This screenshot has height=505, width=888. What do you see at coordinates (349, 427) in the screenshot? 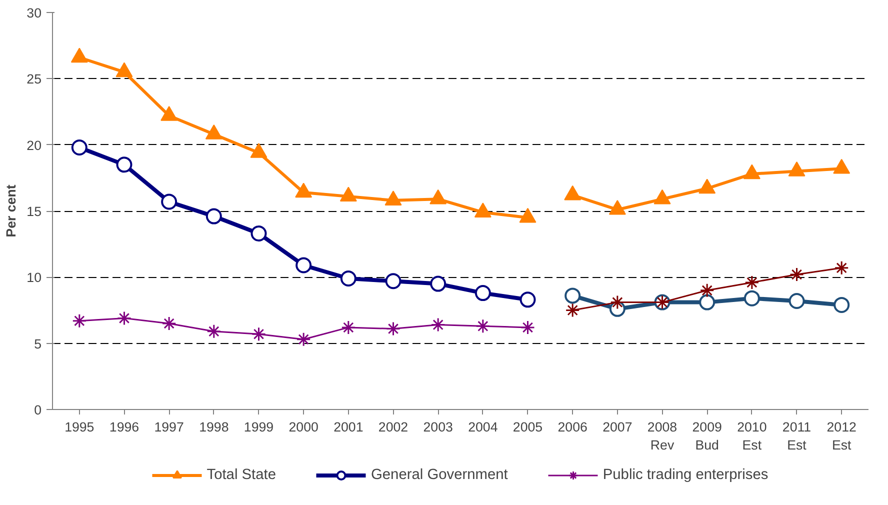
I see `x-tick-label: 2001` at bounding box center [349, 427].